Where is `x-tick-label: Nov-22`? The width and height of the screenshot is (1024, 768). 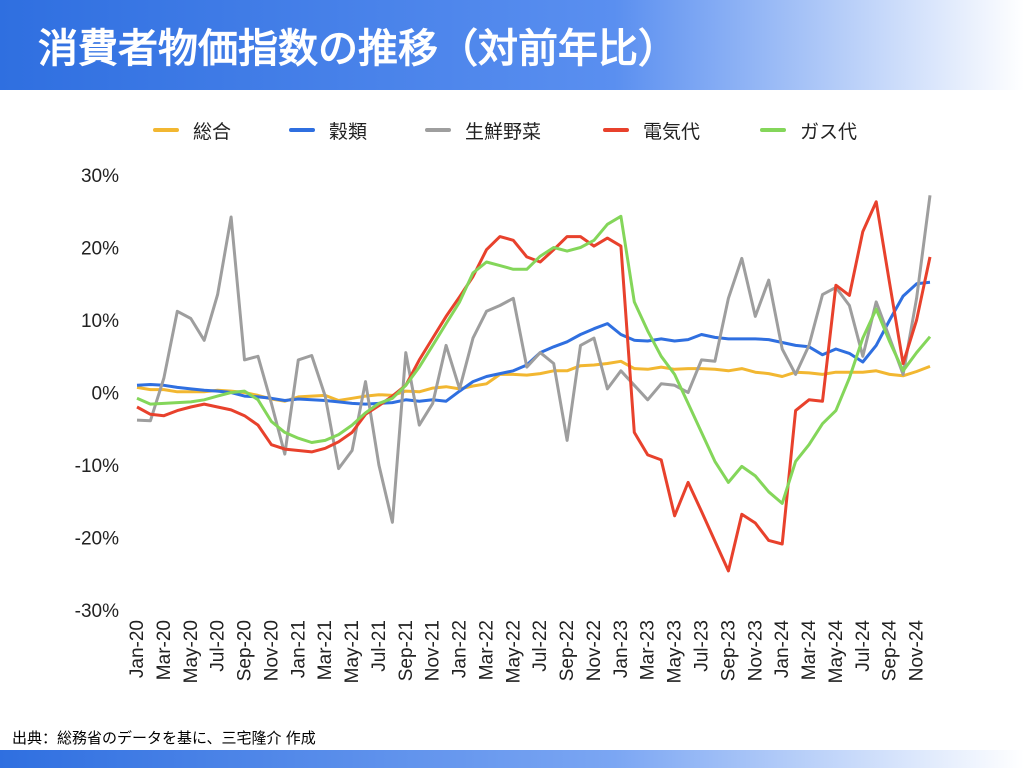 x-tick-label: Nov-22 is located at coordinates (594, 650).